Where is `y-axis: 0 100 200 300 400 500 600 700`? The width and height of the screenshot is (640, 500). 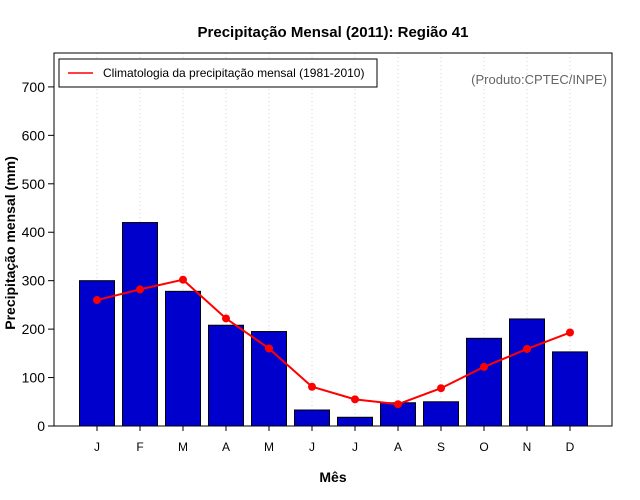 y-axis: 0 100 200 300 400 500 600 700 is located at coordinates (38, 256).